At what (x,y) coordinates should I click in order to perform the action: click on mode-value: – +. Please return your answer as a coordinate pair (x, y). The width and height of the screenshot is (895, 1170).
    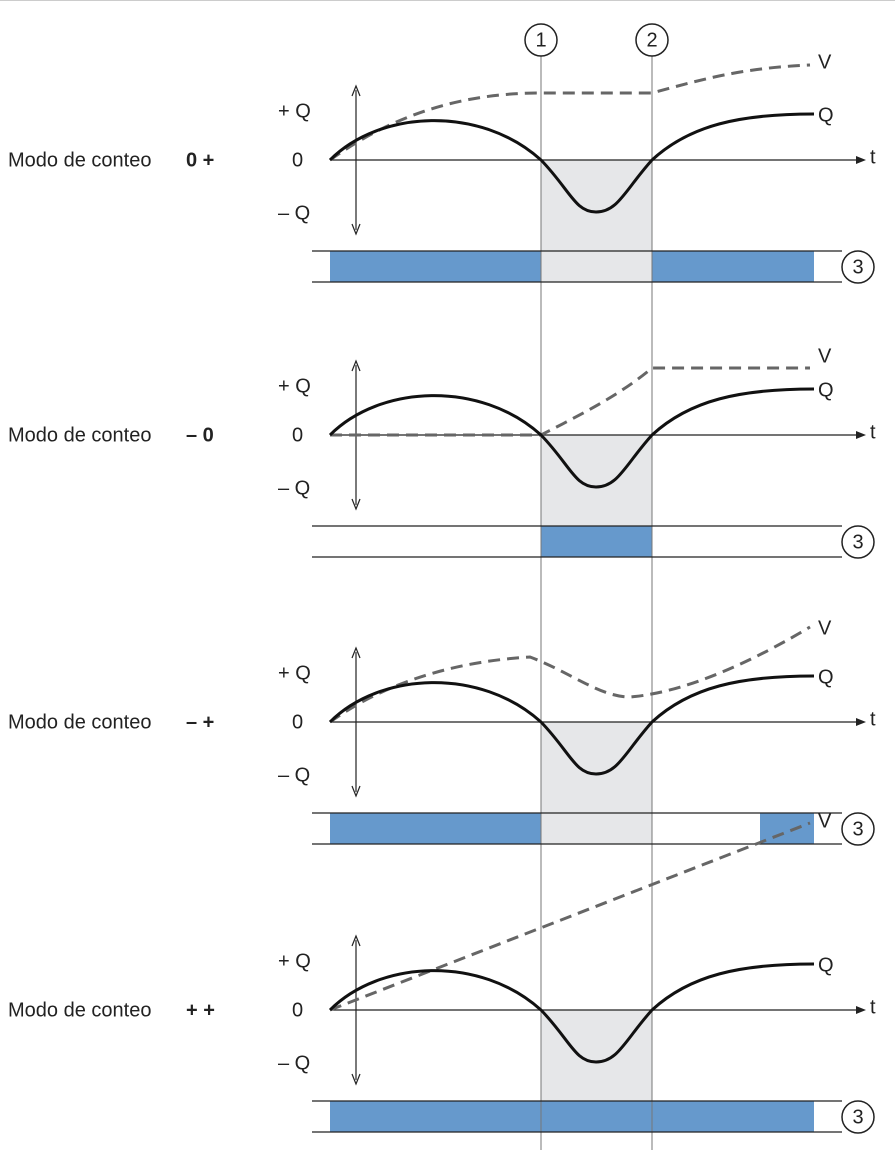
    Looking at the image, I should click on (200, 722).